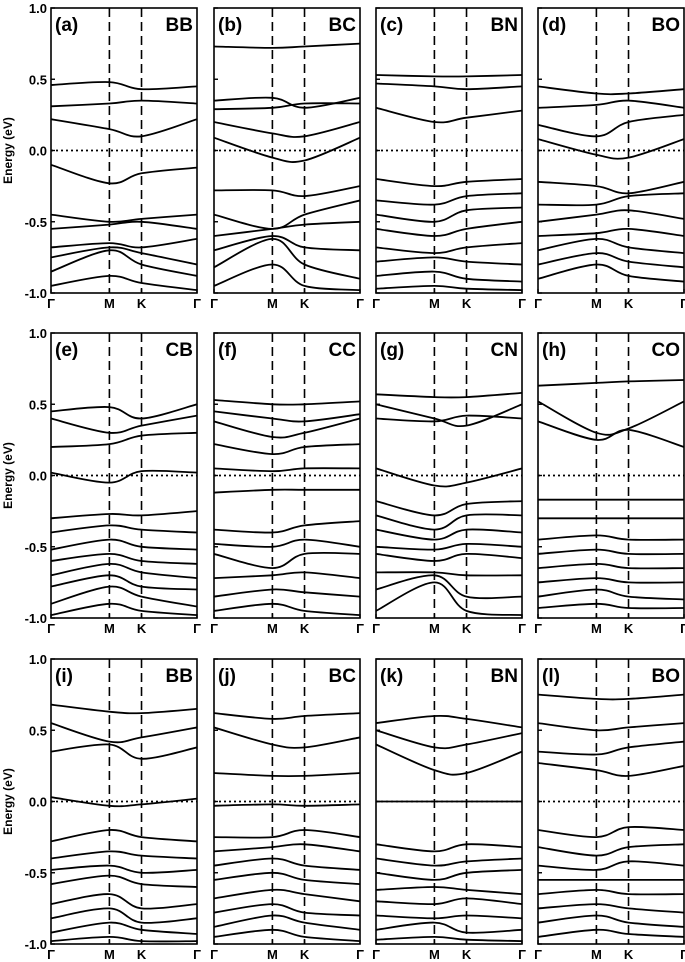  What do you see at coordinates (227, 350) in the screenshot?
I see `panel-tag: (f)` at bounding box center [227, 350].